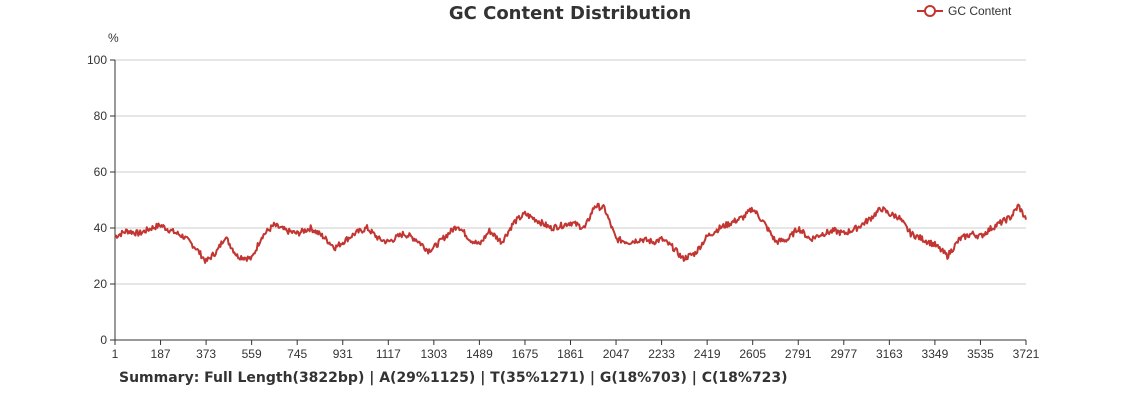 This screenshot has width=1140, height=400. I want to click on x-tick-label: 2791, so click(798, 354).